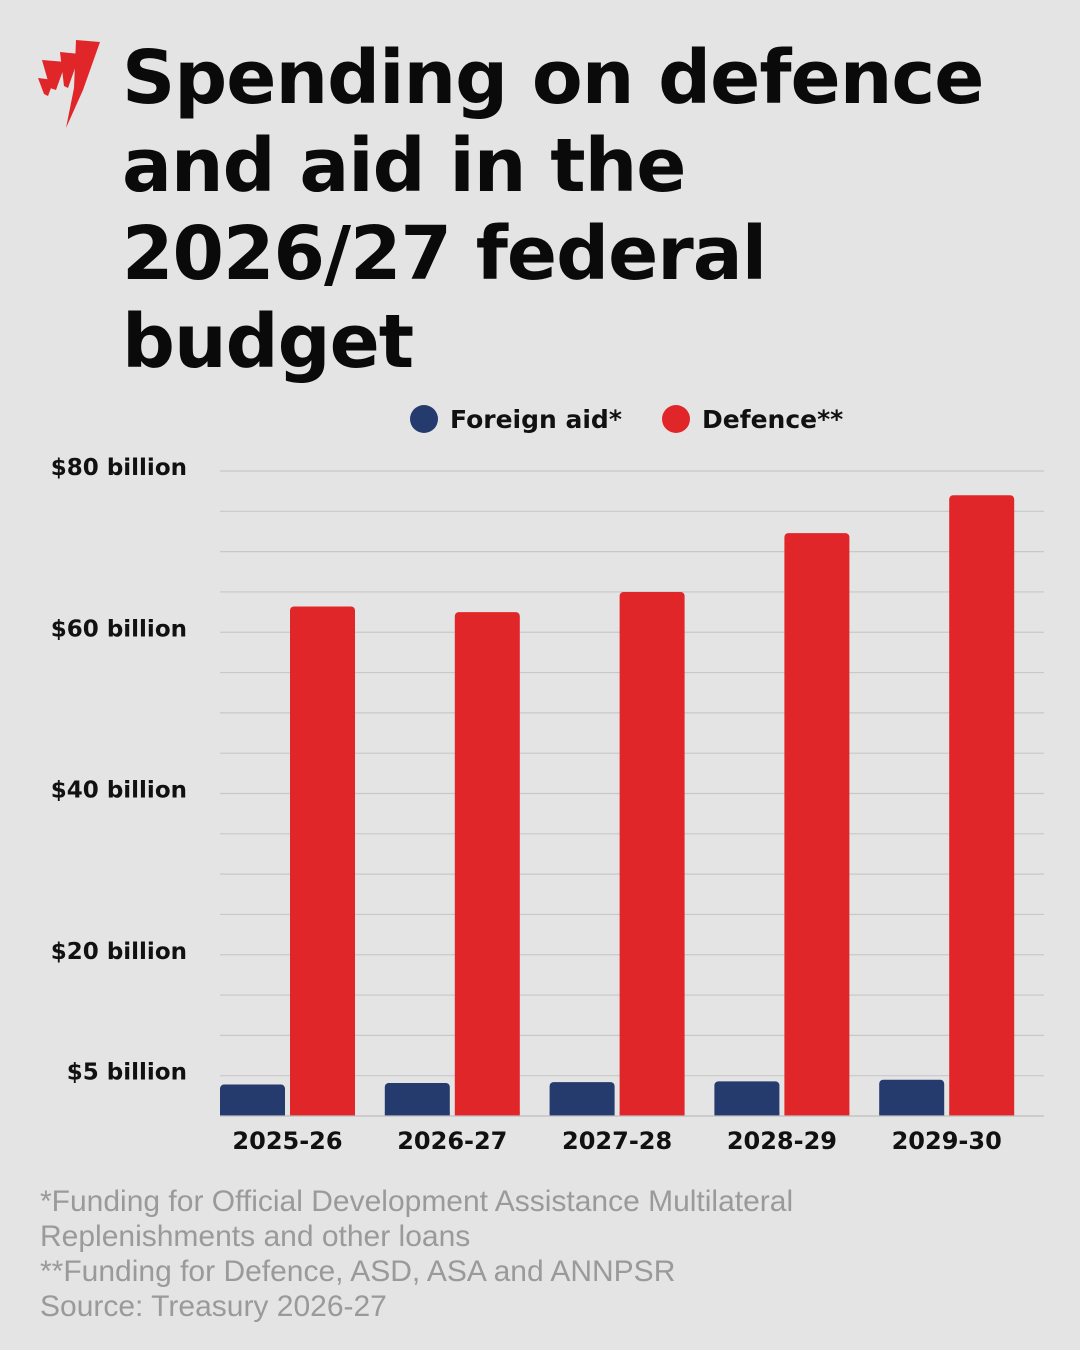  What do you see at coordinates (947, 1141) in the screenshot?
I see `x-tick-label: 2029-30` at bounding box center [947, 1141].